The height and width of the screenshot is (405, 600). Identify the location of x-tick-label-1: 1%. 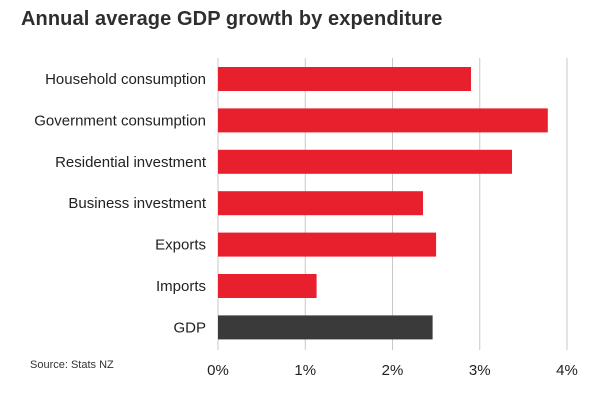
(305, 370).